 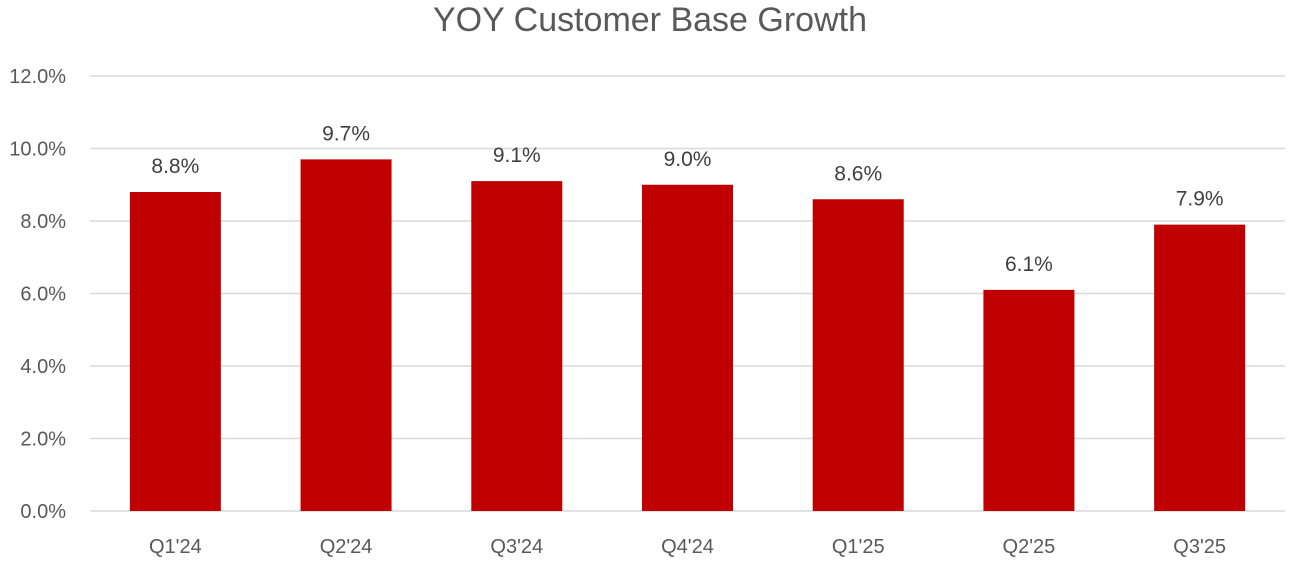 I want to click on y-tick-label: 6.0%, so click(x=43, y=295).